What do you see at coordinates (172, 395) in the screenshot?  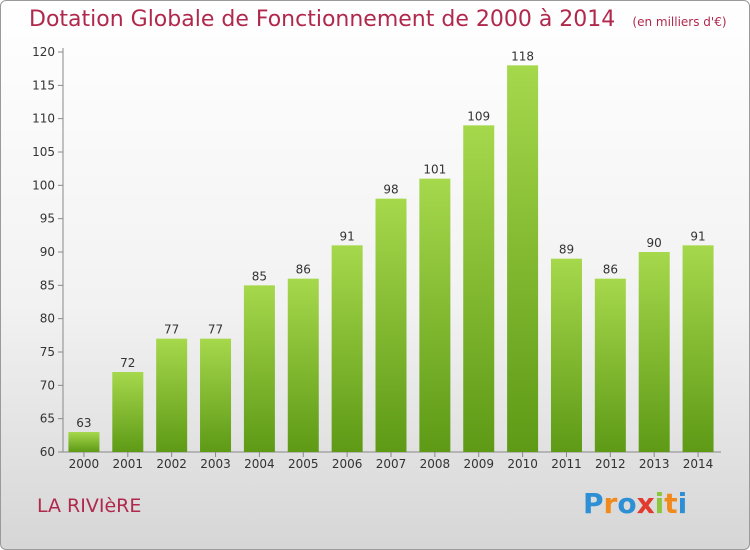 I see `bar-2002` at bounding box center [172, 395].